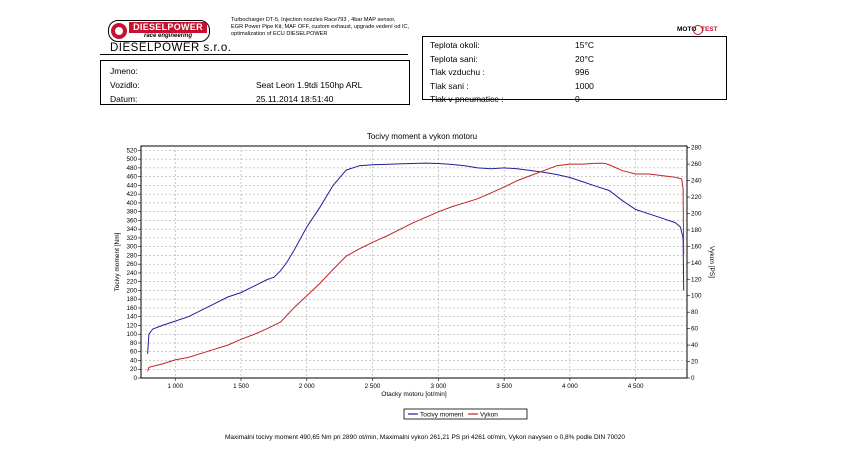  Describe the element at coordinates (124, 99) in the screenshot. I see `date-label: Datum:` at that location.